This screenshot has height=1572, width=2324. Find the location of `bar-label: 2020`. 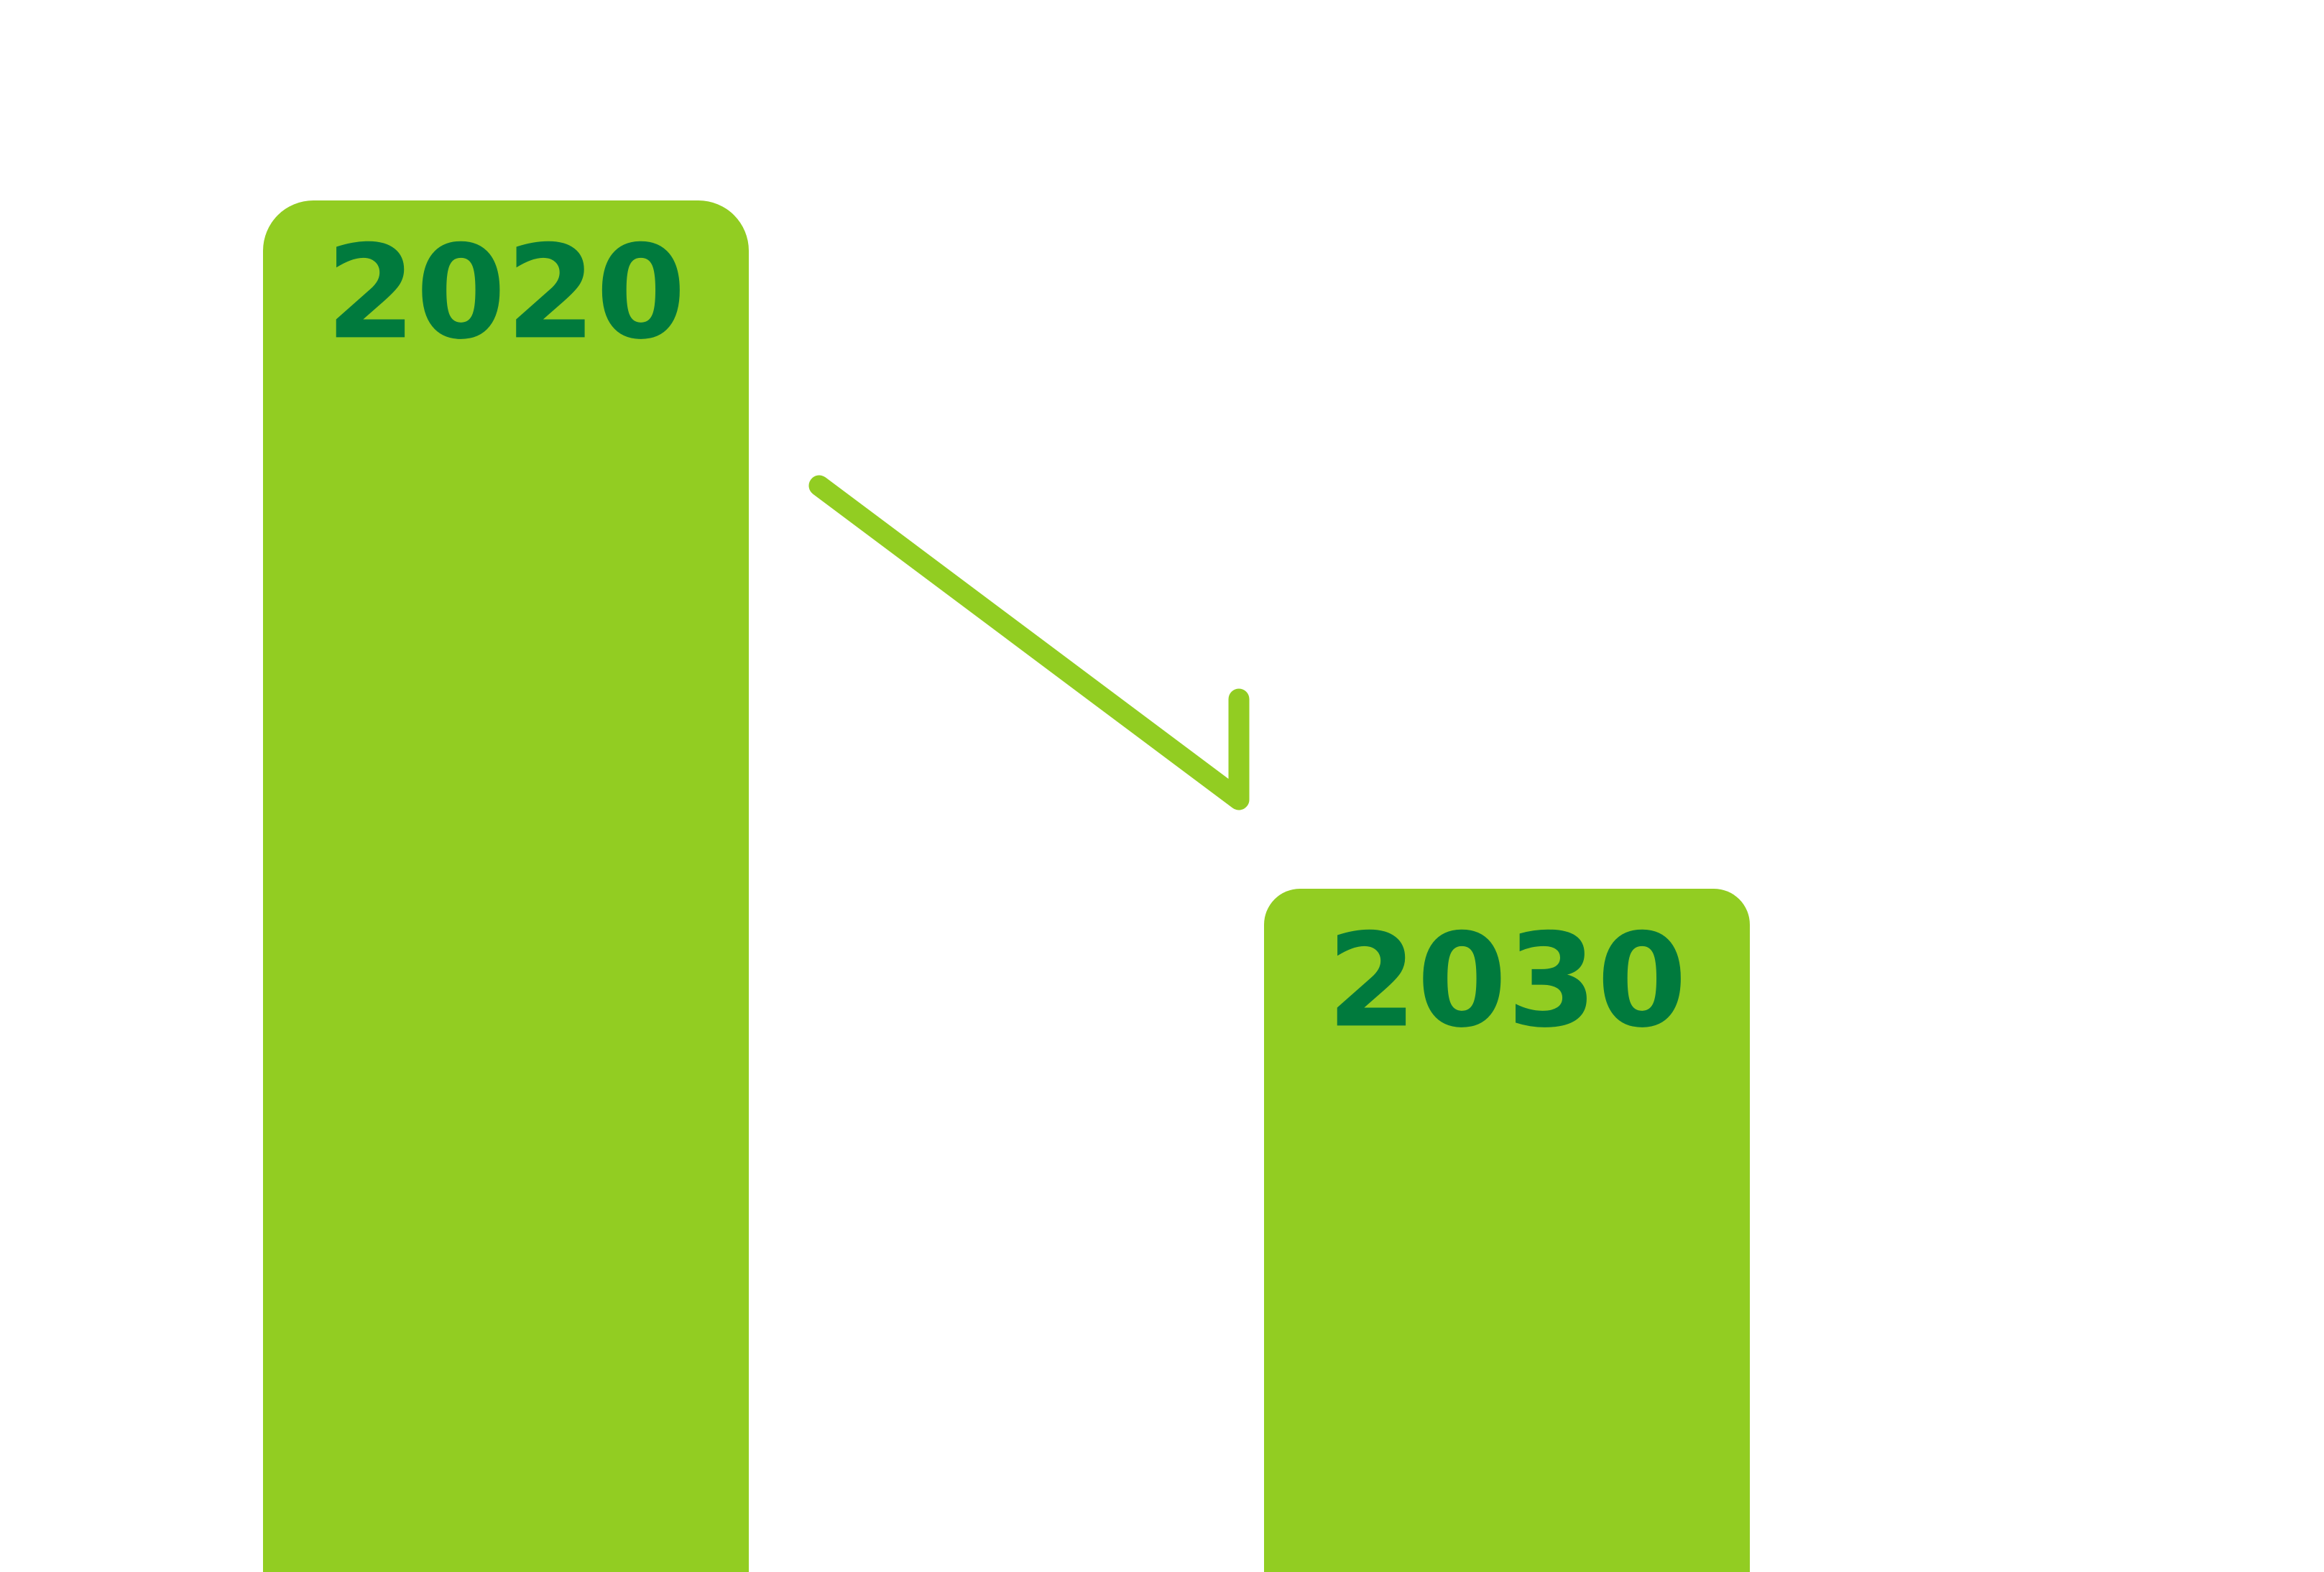

bar-label: 2020 is located at coordinates (506, 293).